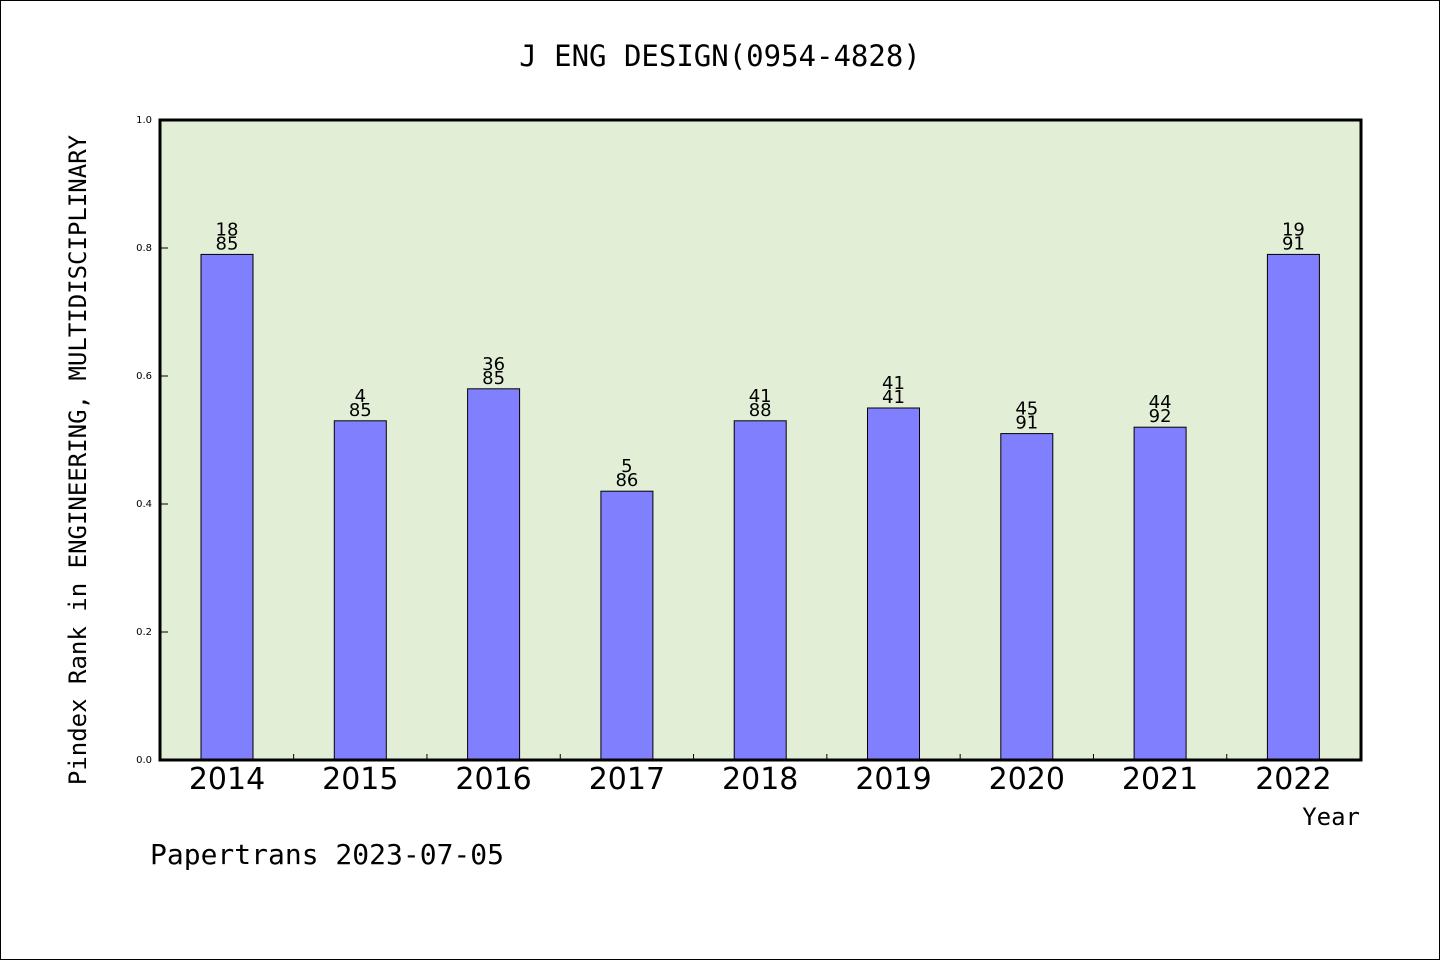 The width and height of the screenshot is (1440, 960). I want to click on y-tick-label: 0.2, so click(144, 632).